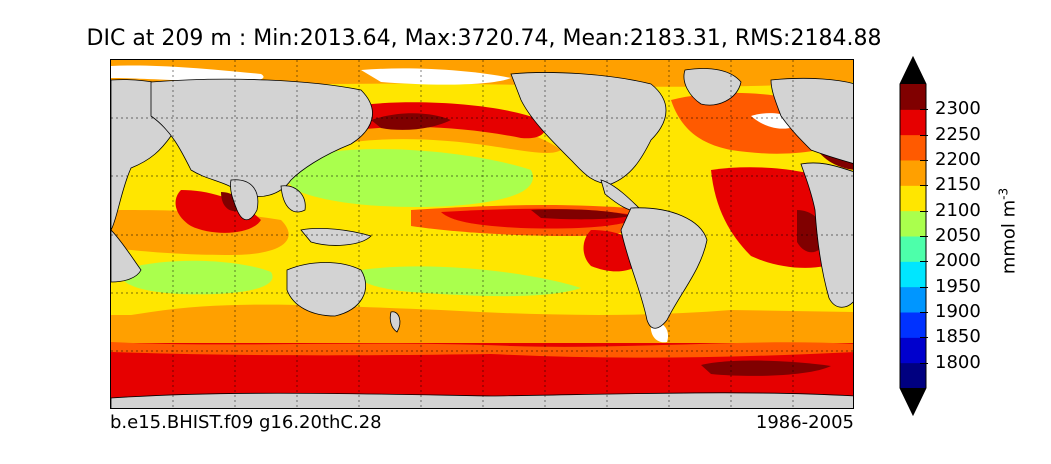 The width and height of the screenshot is (1051, 464). I want to click on colorbar-tick-label: 2100, so click(958, 210).